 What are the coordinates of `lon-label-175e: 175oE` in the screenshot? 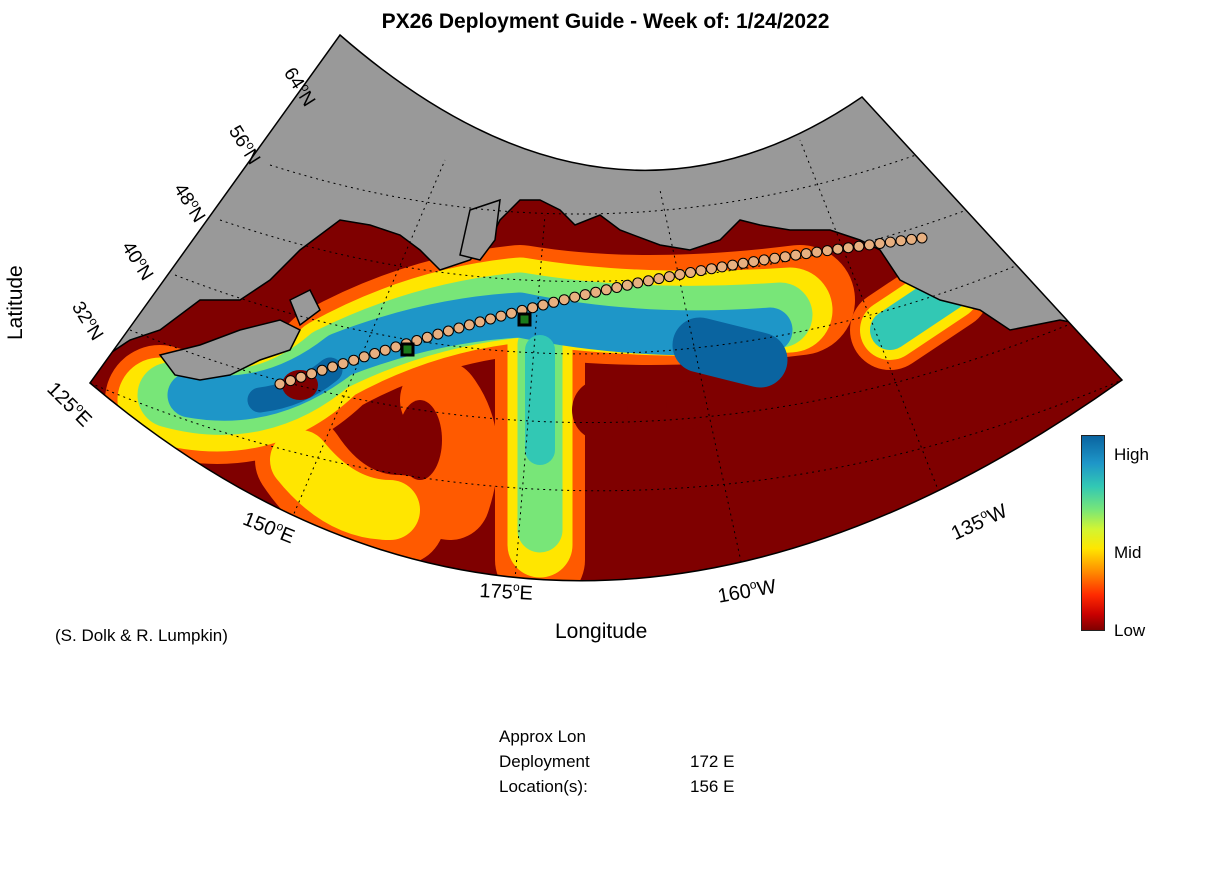 It's located at (506, 592).